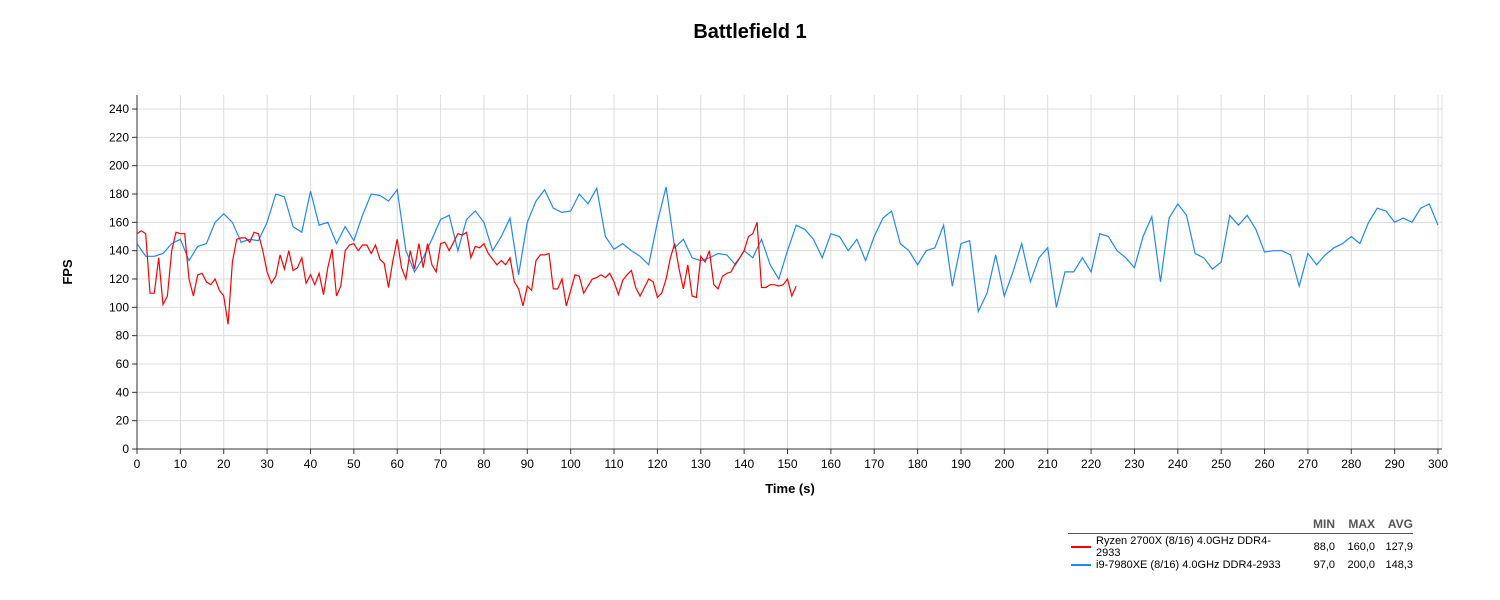 Image resolution: width=1500 pixels, height=600 pixels. I want to click on legend-header-max: MAX, so click(1361, 524).